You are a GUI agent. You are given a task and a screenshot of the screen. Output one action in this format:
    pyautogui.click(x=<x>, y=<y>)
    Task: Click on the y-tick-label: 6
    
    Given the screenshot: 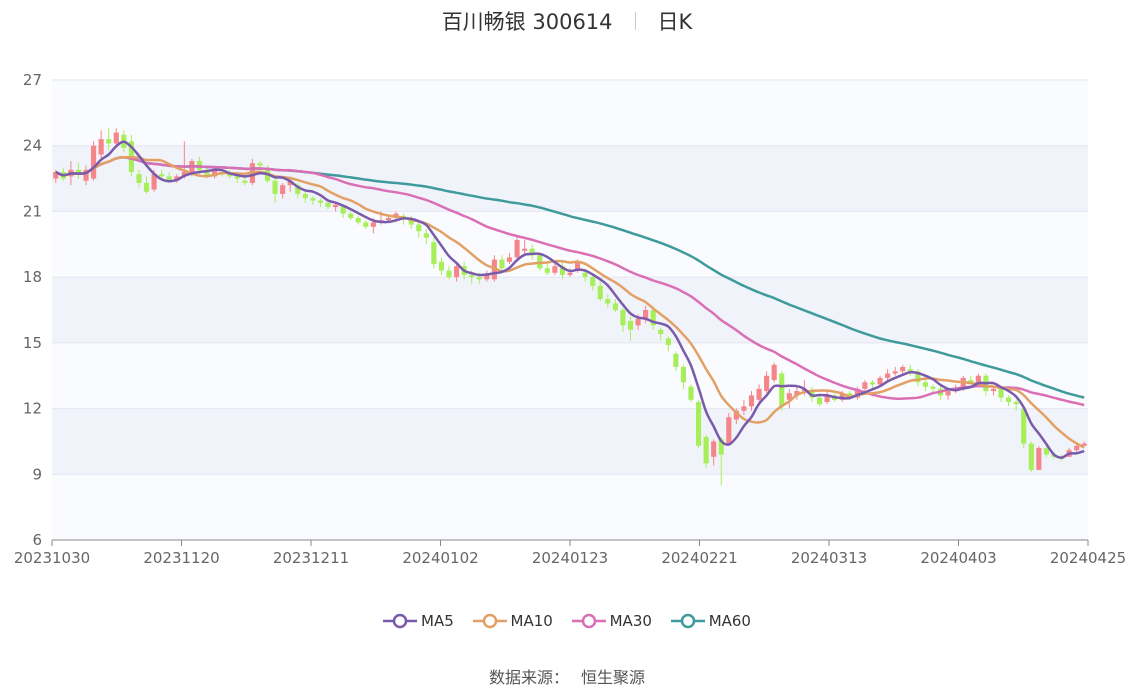 What is the action you would take?
    pyautogui.click(x=37, y=540)
    